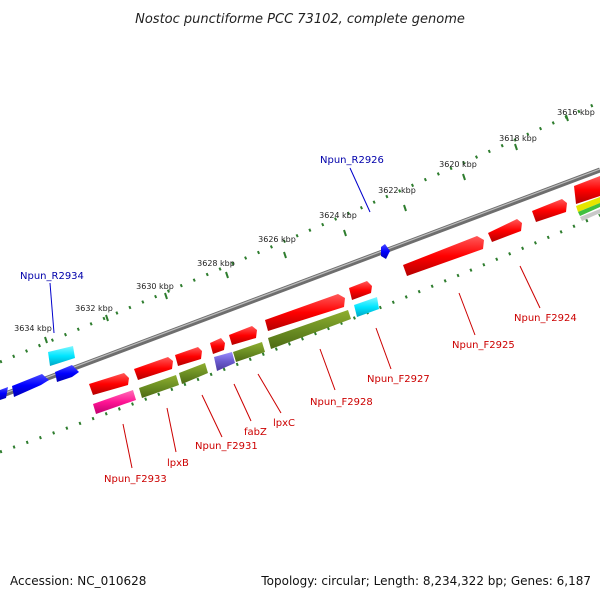  I want to click on tick-label: 3618 kbp, so click(518, 138).